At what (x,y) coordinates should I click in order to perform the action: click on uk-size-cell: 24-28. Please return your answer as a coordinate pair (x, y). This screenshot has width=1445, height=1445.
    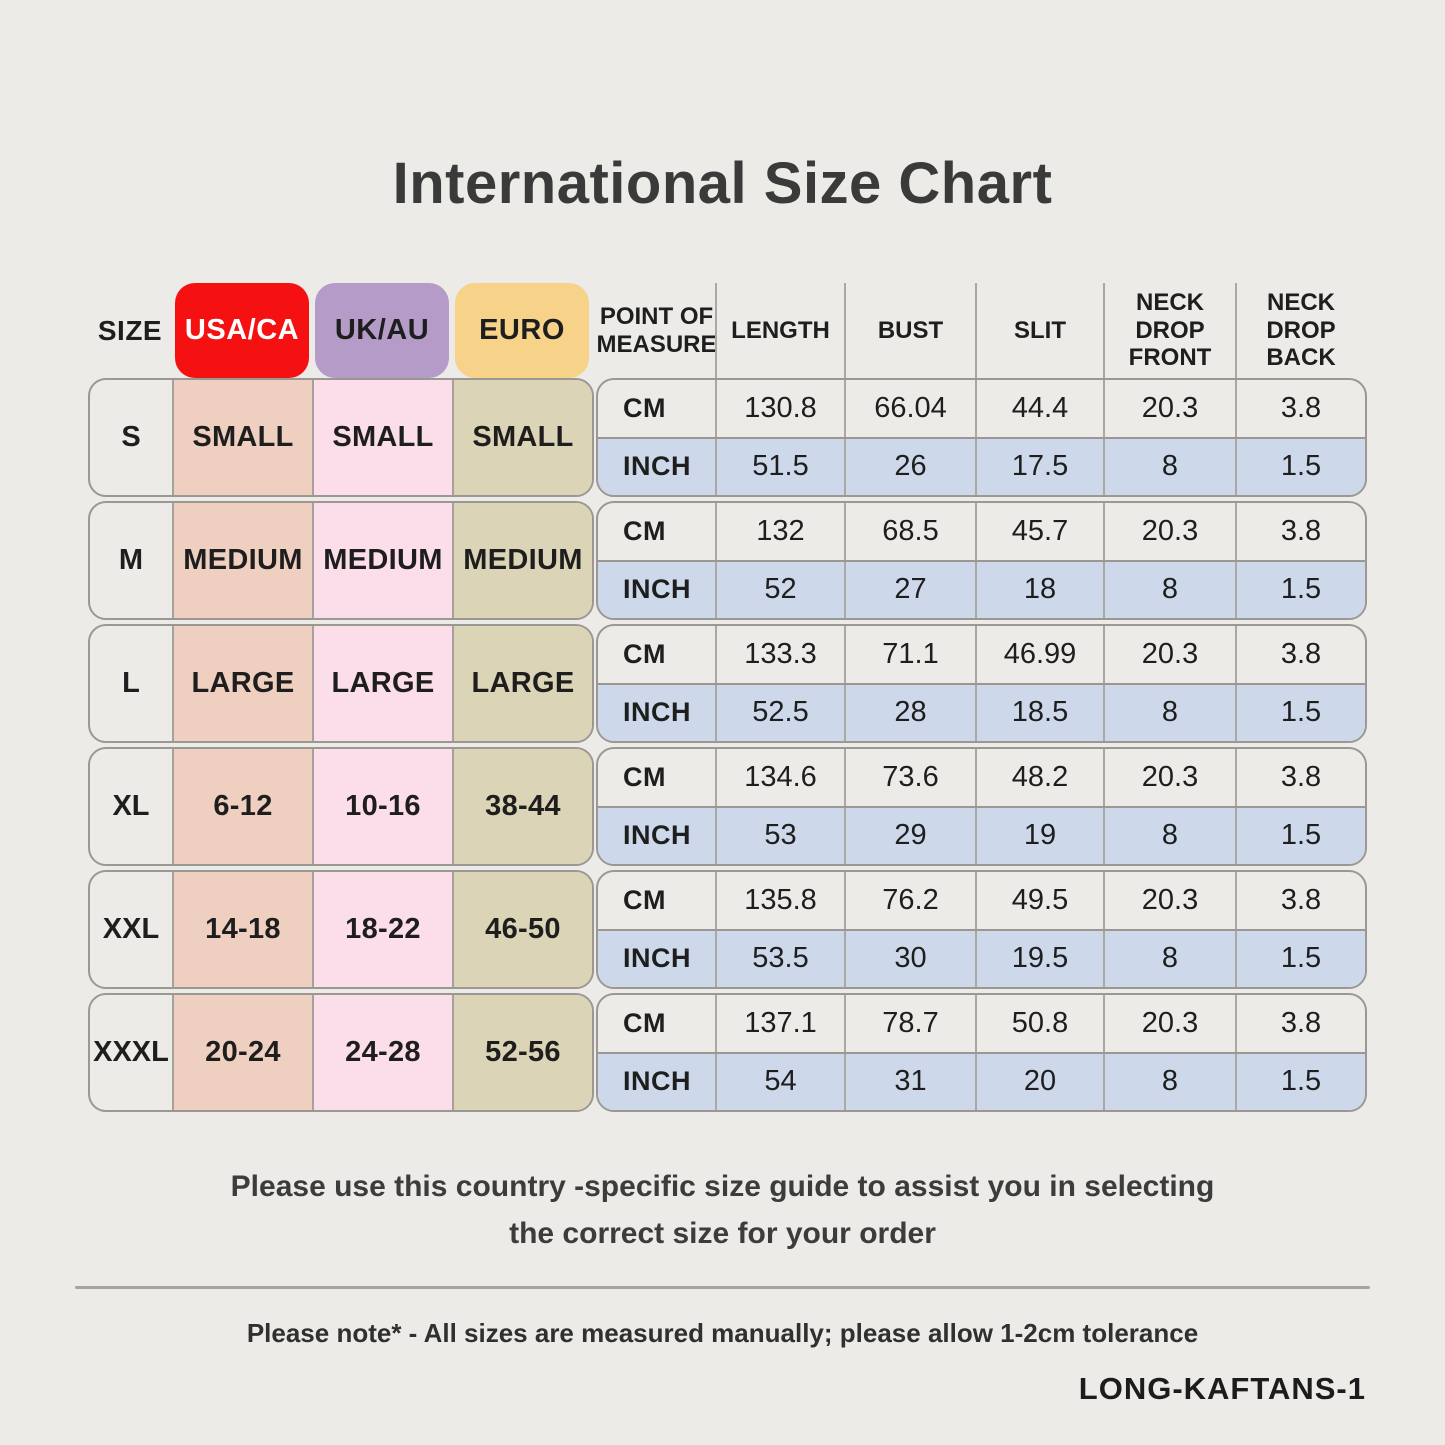
    Looking at the image, I should click on (382, 1052).